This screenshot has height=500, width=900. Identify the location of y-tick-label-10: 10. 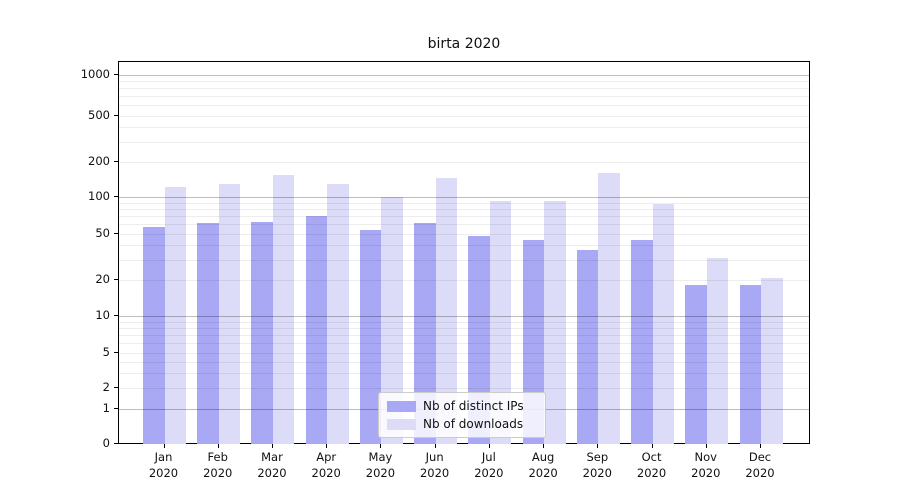
(102, 315).